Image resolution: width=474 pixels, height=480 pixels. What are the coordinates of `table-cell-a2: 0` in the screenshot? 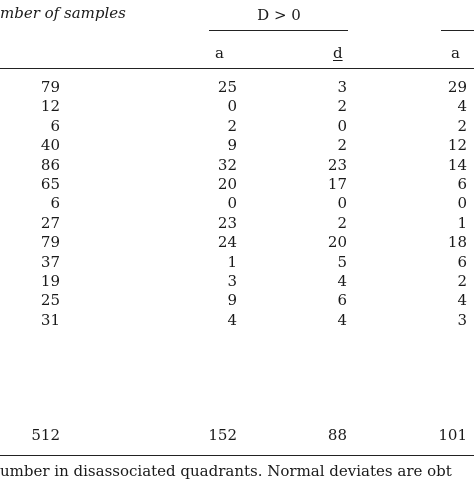 It's located at (462, 203).